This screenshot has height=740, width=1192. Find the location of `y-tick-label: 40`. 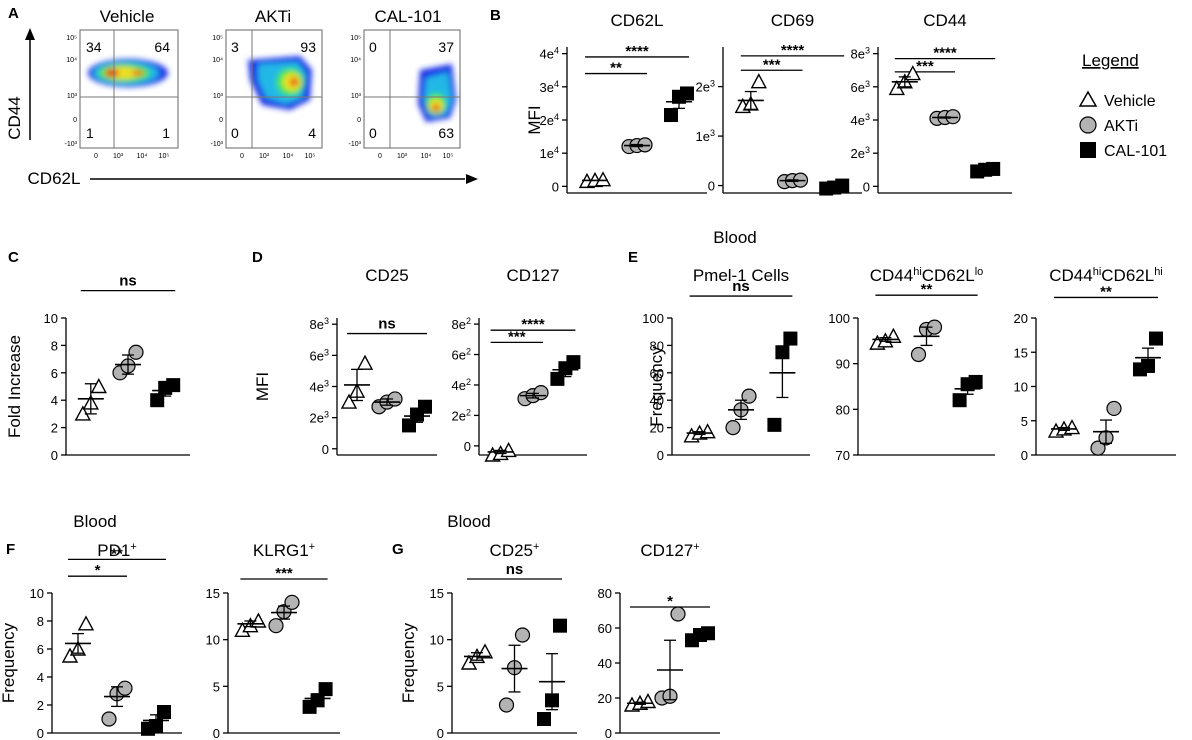

y-tick-label: 40 is located at coordinates (605, 663).